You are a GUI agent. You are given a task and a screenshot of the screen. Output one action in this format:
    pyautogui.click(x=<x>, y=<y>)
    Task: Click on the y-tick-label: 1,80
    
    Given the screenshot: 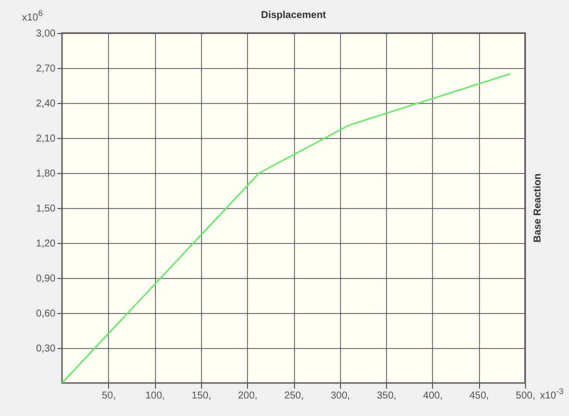 What is the action you would take?
    pyautogui.click(x=46, y=174)
    